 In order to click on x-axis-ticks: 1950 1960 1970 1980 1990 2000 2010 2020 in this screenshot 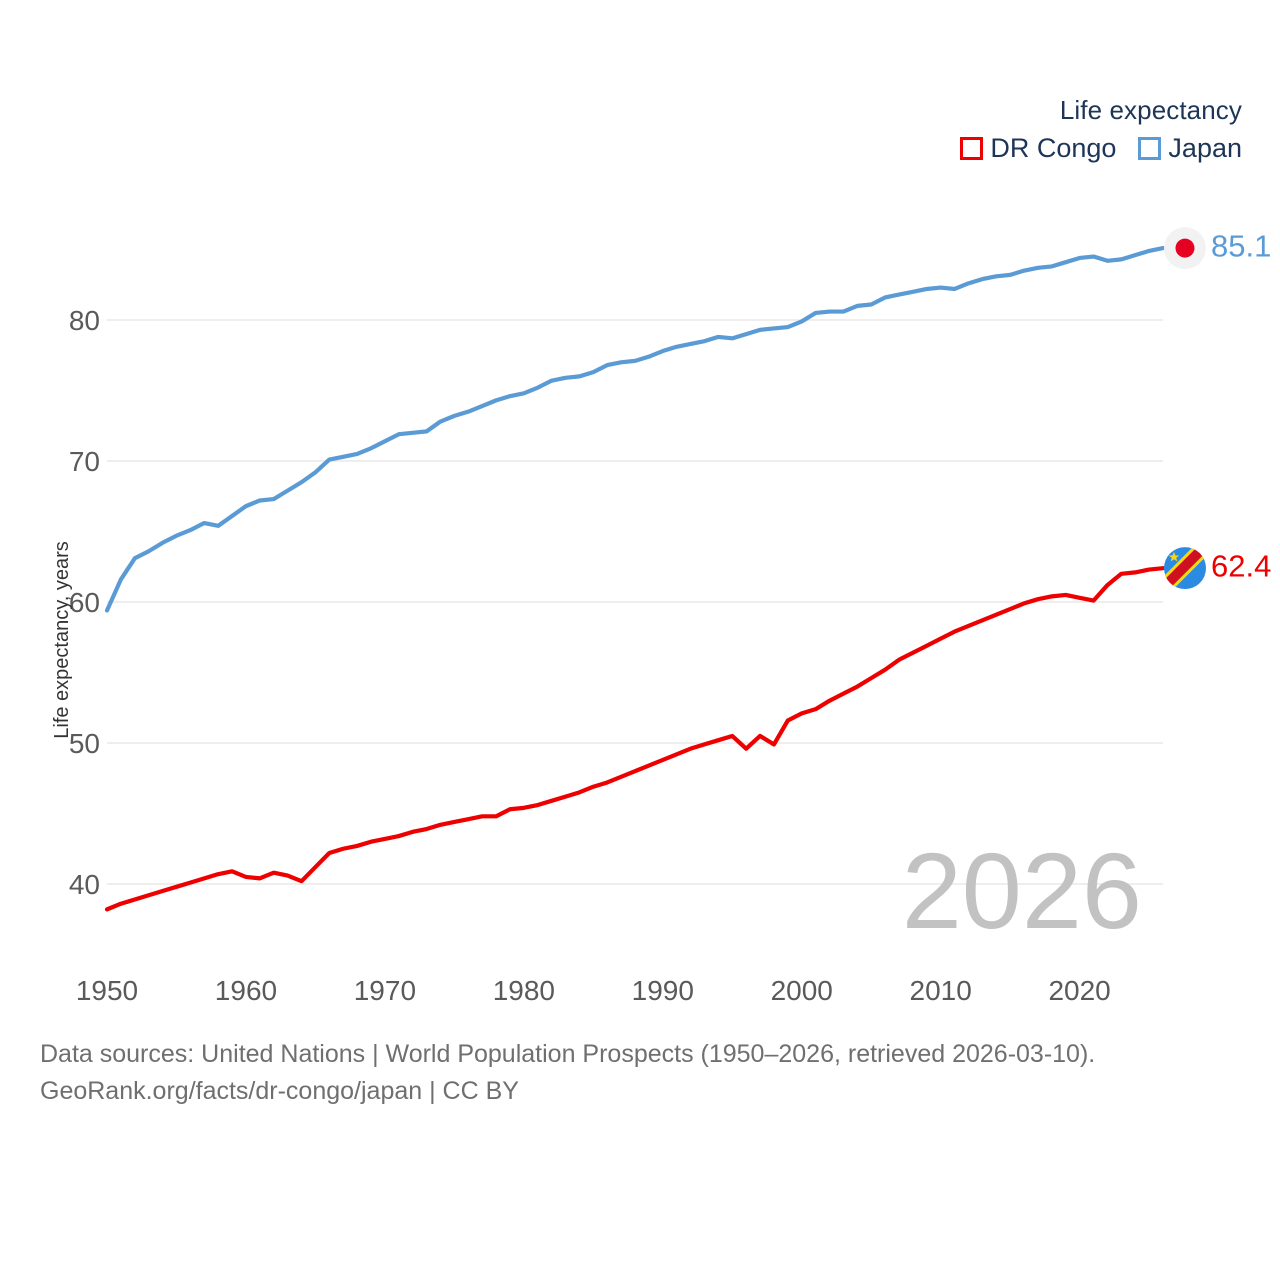, I will do `click(593, 990)`.